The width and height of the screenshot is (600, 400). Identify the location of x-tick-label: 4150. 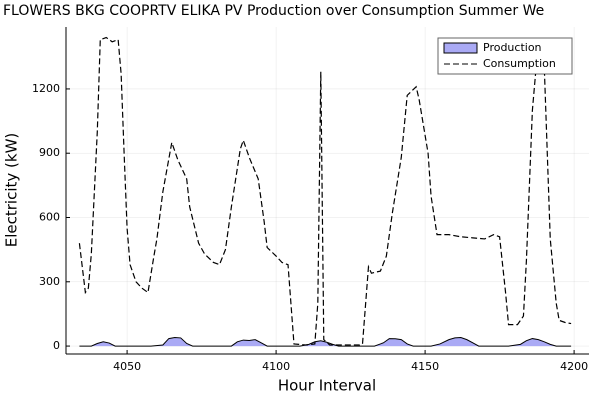
(425, 366).